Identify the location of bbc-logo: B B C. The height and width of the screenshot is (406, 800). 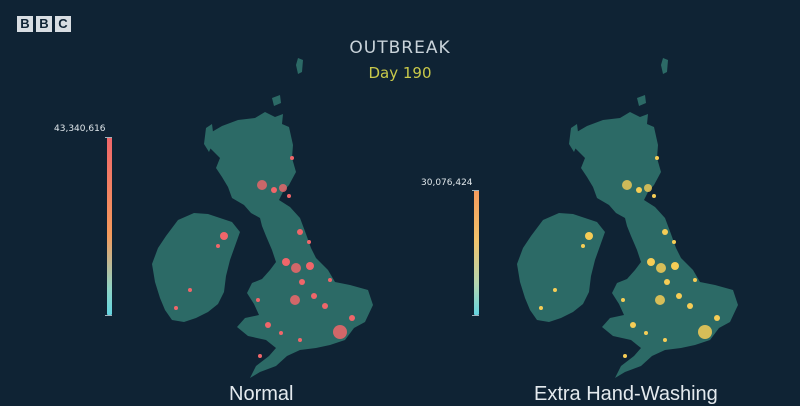
(44, 24).